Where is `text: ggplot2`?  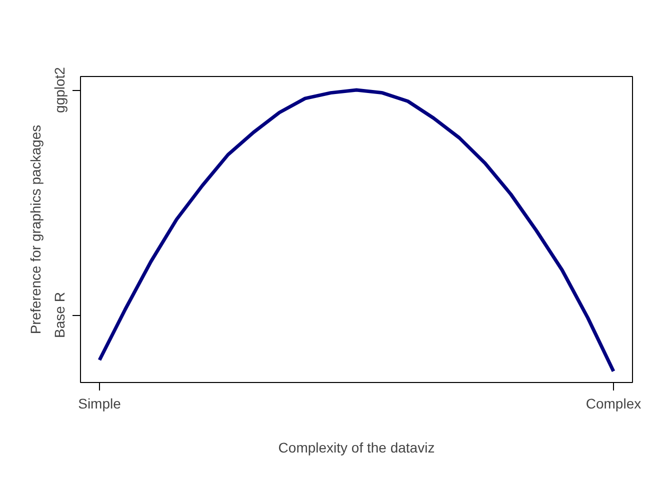 text: ggplot2 is located at coordinates (60, 89).